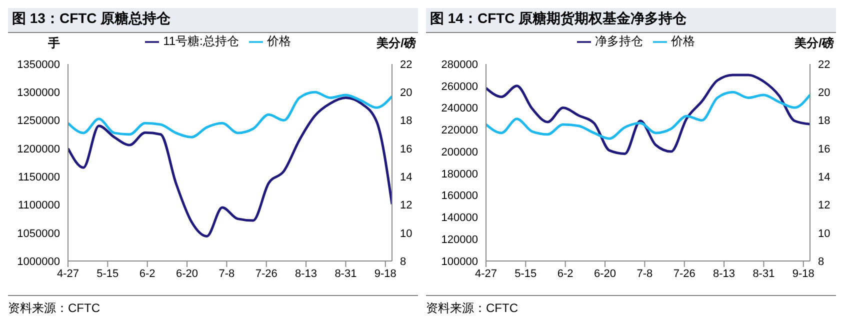 Image resolution: width=847 pixels, height=326 pixels. I want to click on y-tick-label: 200000, so click(459, 152).